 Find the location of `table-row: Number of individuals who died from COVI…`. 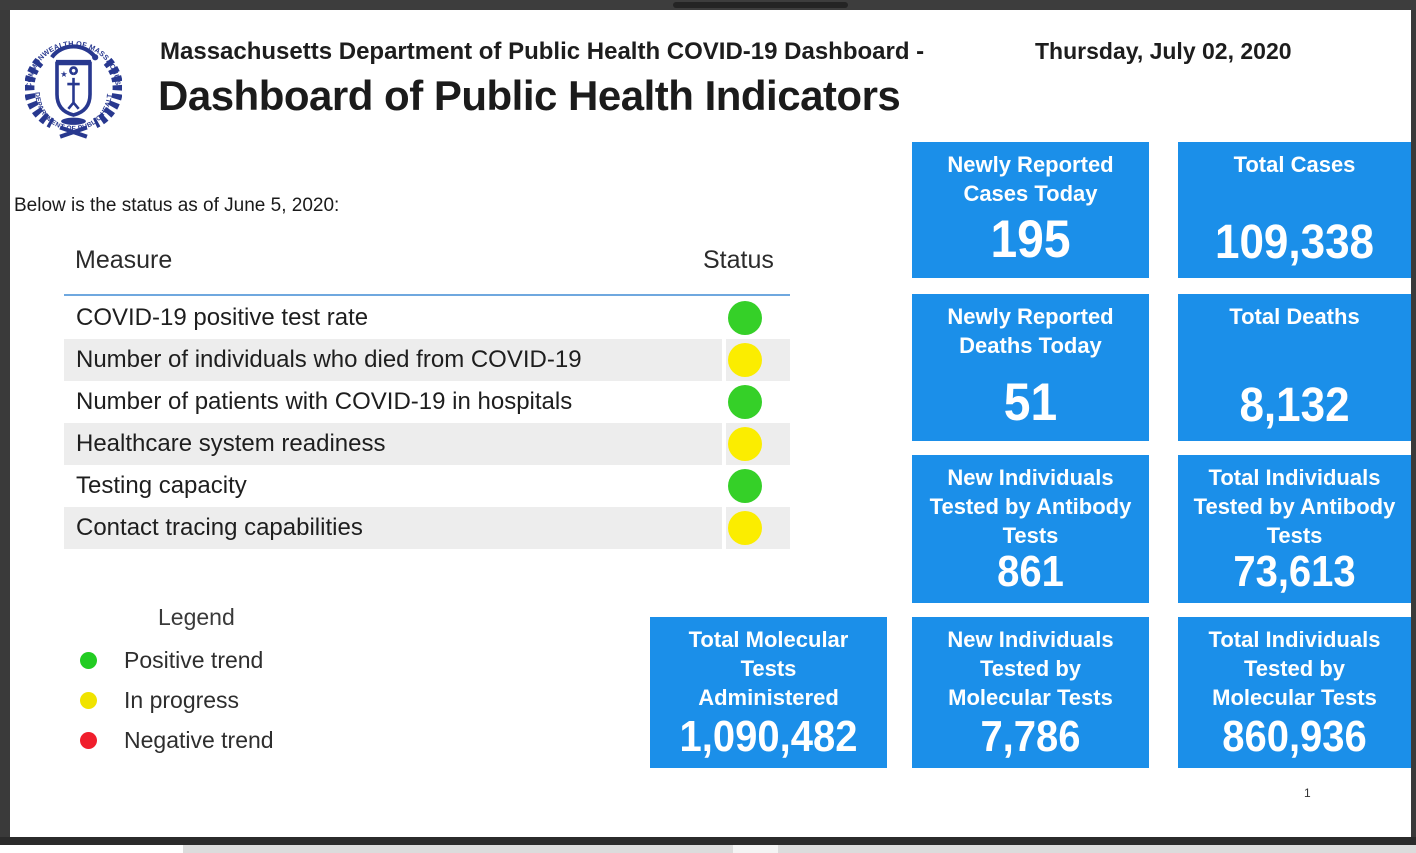

table-row: Number of individuals who died from COVI… is located at coordinates (427, 360).